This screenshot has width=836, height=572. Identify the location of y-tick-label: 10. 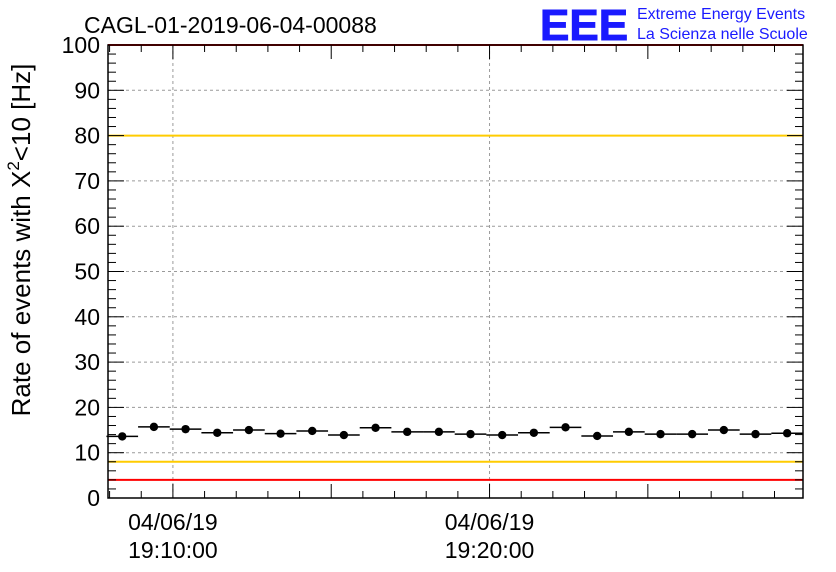
(87, 453).